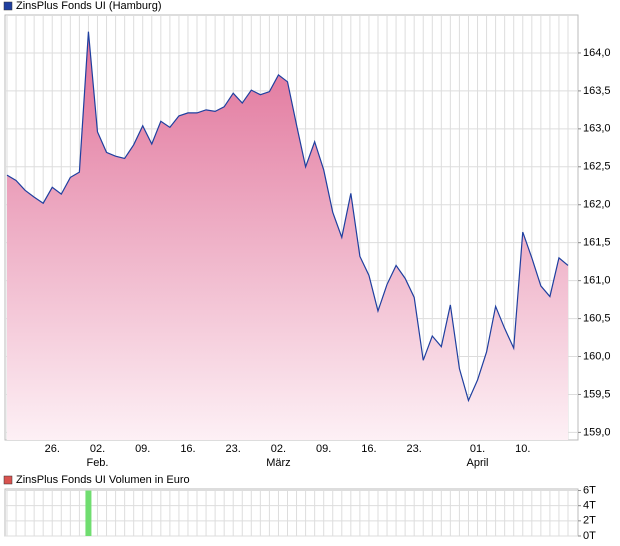 The image size is (620, 546). Describe the element at coordinates (589, 506) in the screenshot. I see `y-tick-label: 4T` at that location.